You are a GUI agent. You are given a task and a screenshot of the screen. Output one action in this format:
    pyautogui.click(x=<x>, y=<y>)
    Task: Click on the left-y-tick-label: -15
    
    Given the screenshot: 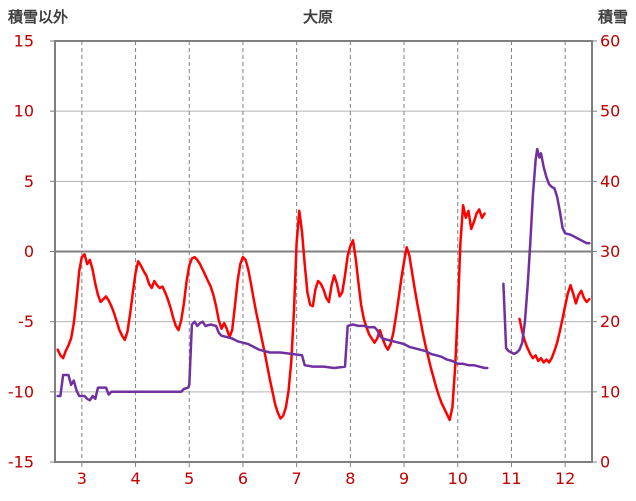 What is the action you would take?
    pyautogui.click(x=21, y=462)
    